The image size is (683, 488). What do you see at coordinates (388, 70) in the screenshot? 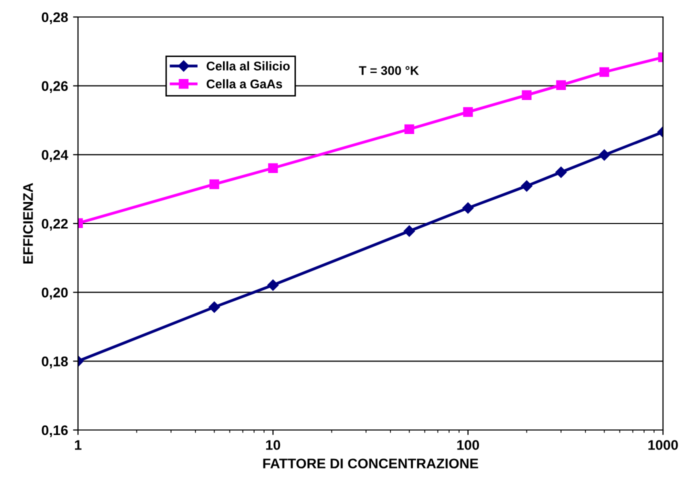
I see `annotation: T = 300 °K` at bounding box center [388, 70].